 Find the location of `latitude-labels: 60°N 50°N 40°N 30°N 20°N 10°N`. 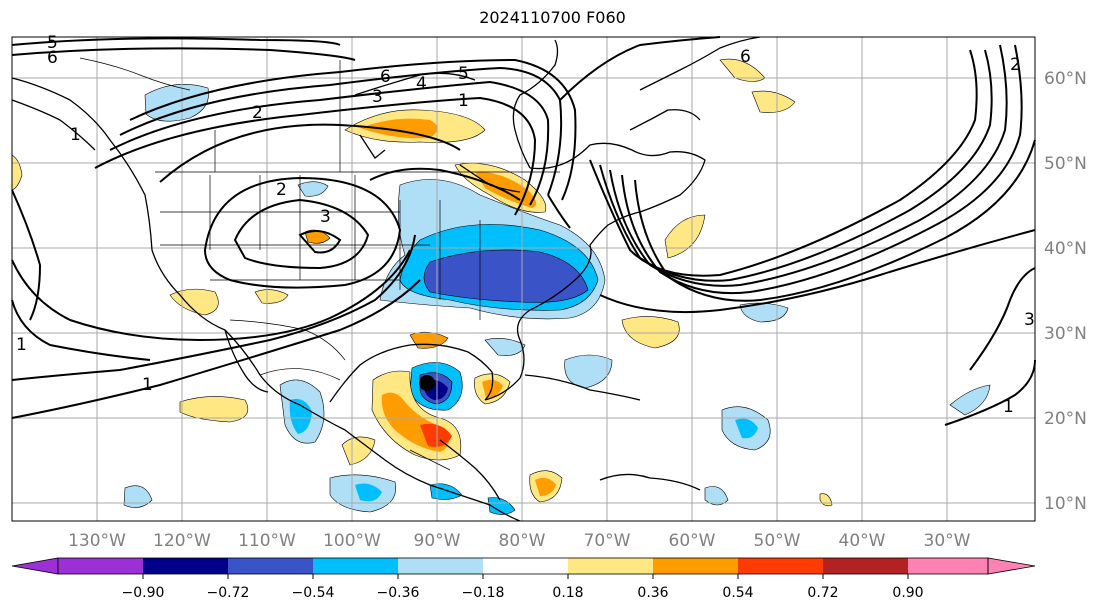

latitude-labels: 60°N 50°N 40°N 30°N 20°N 10°N is located at coordinates (1065, 291).